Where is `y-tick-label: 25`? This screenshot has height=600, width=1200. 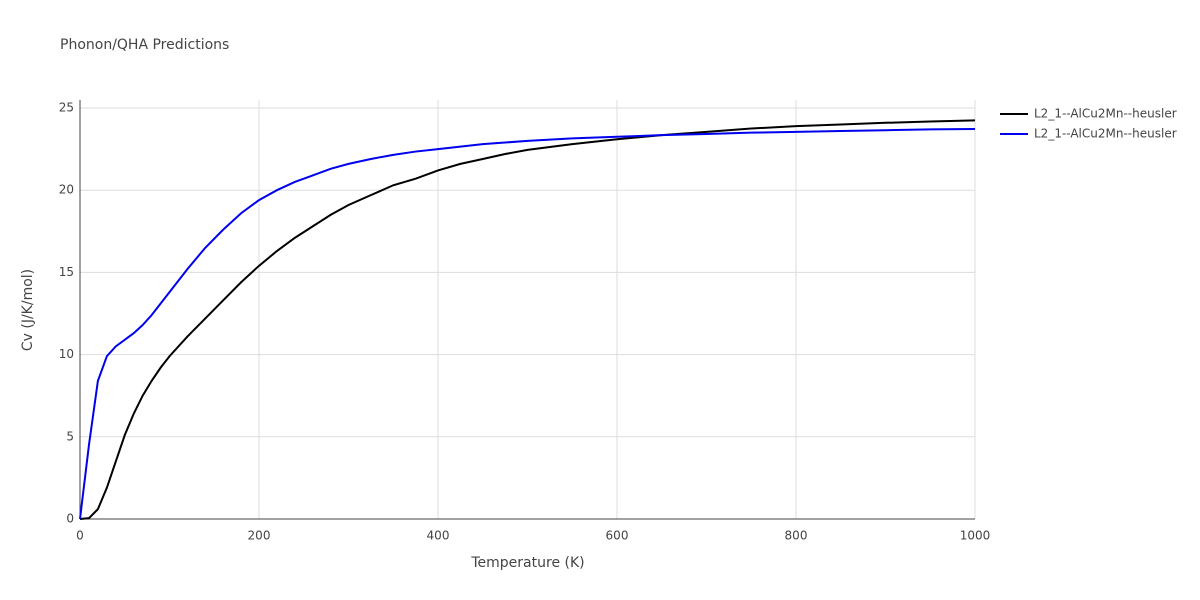
y-tick-label: 25 is located at coordinates (66, 108).